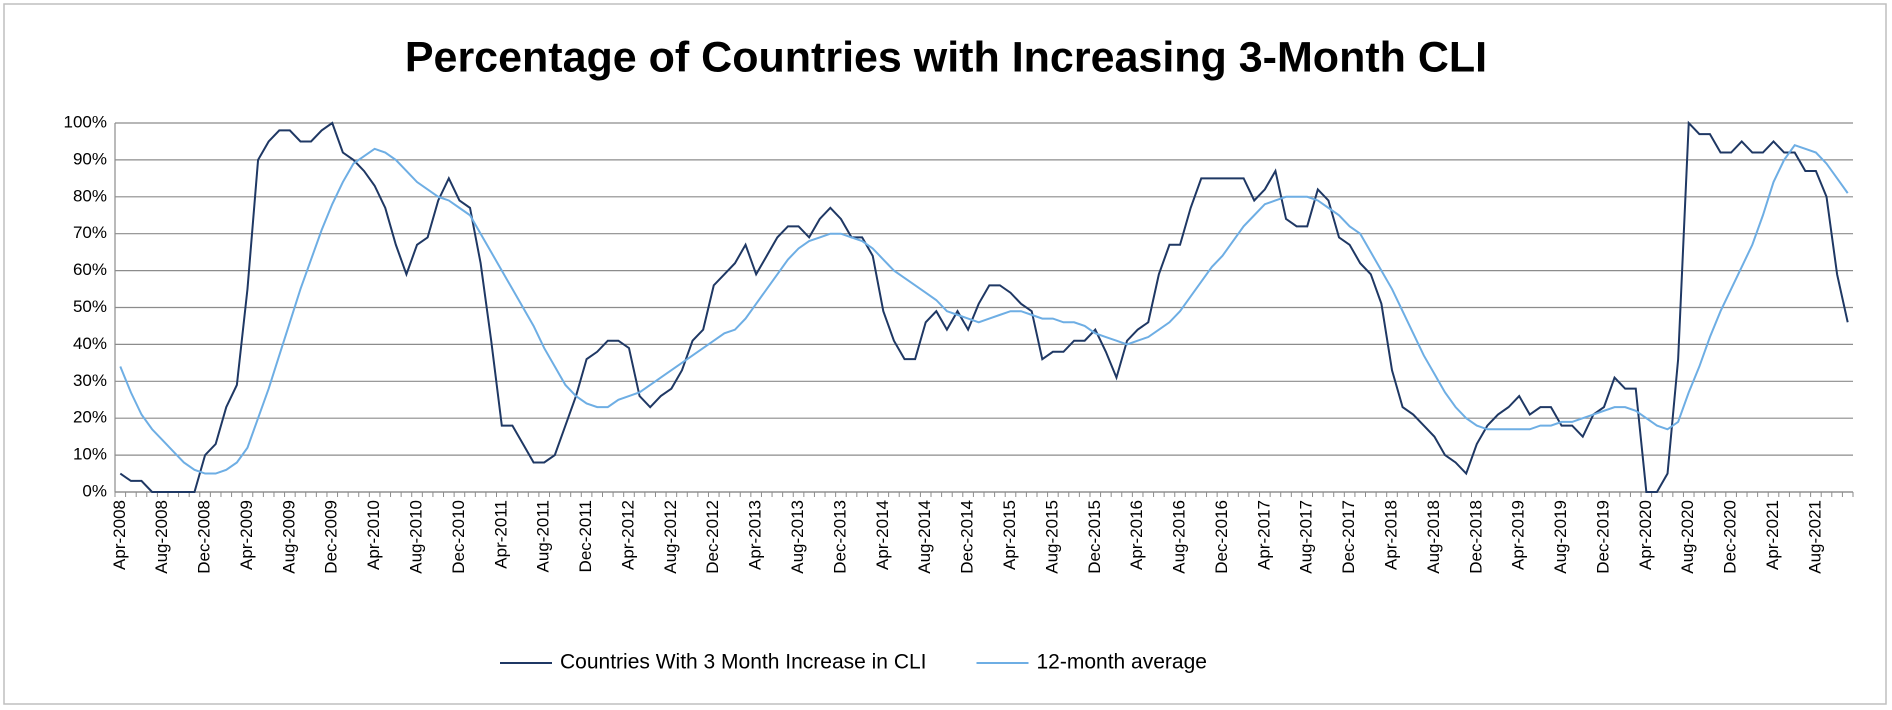 This screenshot has height=710, width=1892. I want to click on y-tick-label: 0%, so click(94, 490).